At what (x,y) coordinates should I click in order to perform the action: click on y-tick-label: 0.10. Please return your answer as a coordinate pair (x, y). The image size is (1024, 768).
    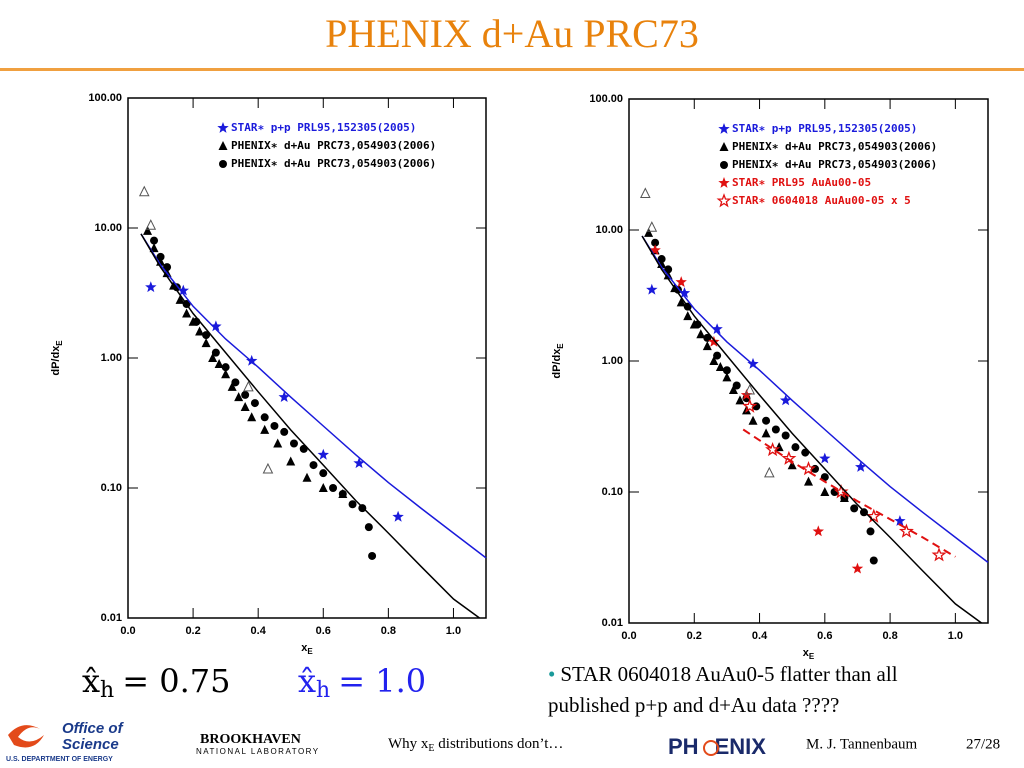
    Looking at the image, I should click on (612, 492).